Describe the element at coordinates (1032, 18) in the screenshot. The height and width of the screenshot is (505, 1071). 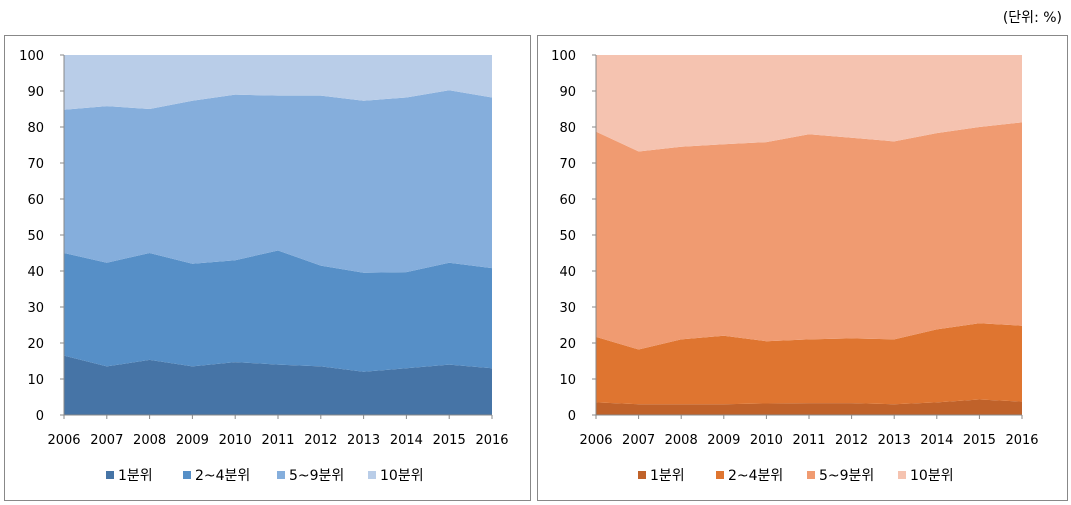
I see `unit-note: (단위: %)` at that location.